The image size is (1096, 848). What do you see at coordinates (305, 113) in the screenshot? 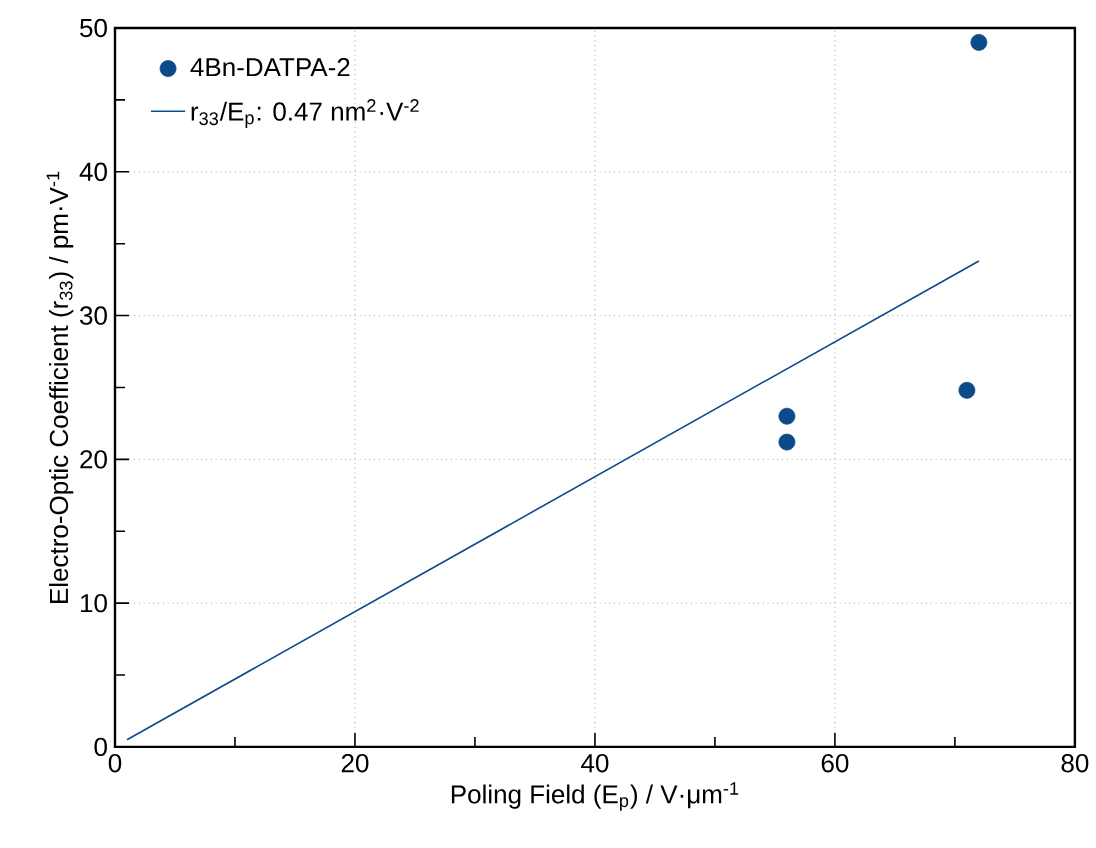
I see `legend-label: r$_{33}$/E$_{p}$: 0.47 nm$^{2}$·V$^{-2}$` at bounding box center [305, 113].